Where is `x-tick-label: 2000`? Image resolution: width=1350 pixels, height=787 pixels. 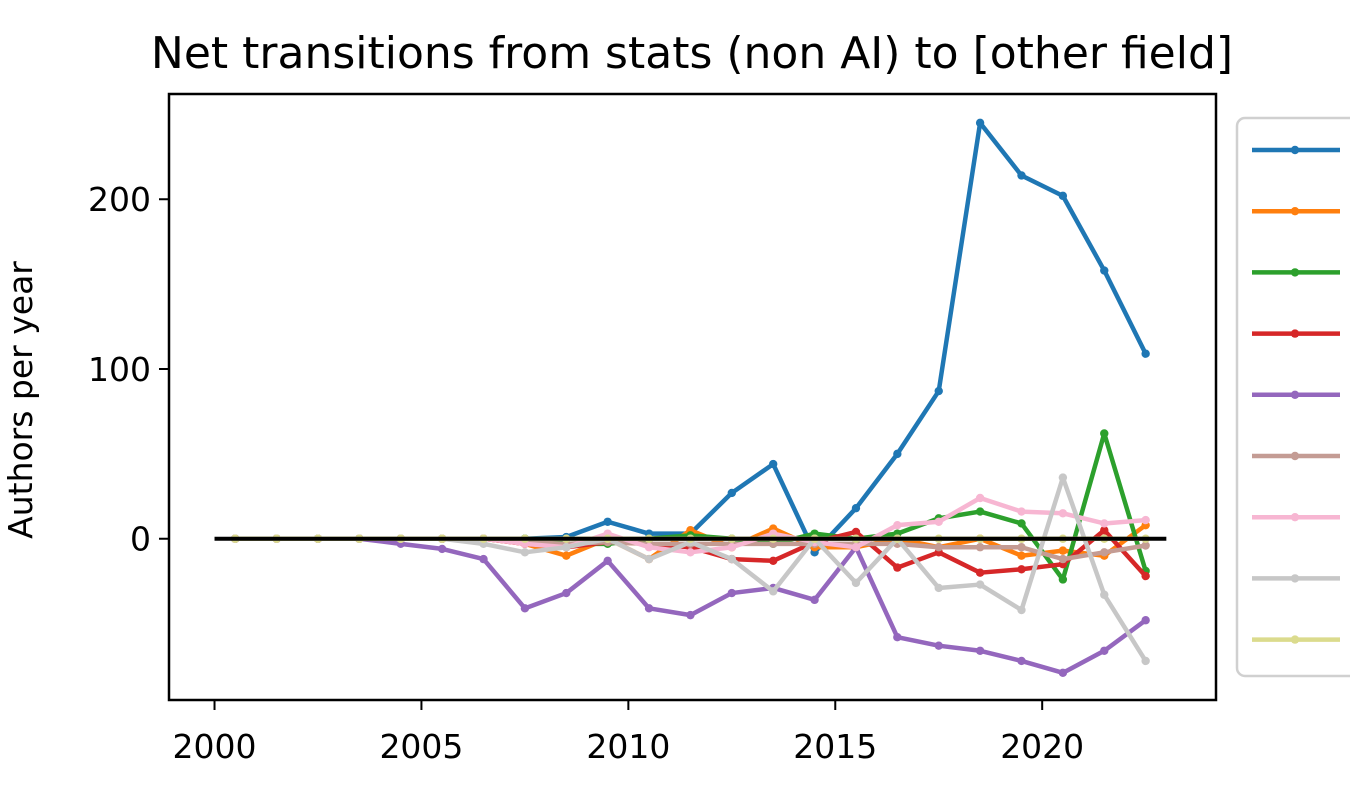
x-tick-label: 2000 is located at coordinates (215, 746).